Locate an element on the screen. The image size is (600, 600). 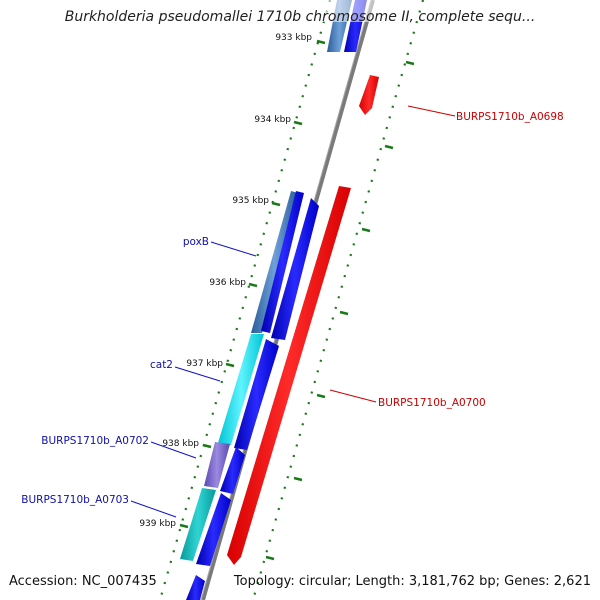
label-burps1710b-a0702: BURPS1710b_A0702 is located at coordinates (95, 441).